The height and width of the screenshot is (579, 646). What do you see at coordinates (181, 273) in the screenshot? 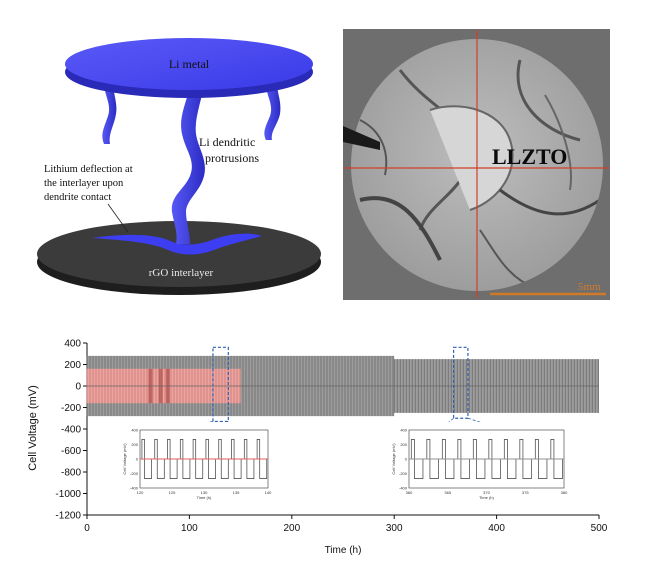
I see `rgo-interlayer-label: rGO interlayer` at bounding box center [181, 273].